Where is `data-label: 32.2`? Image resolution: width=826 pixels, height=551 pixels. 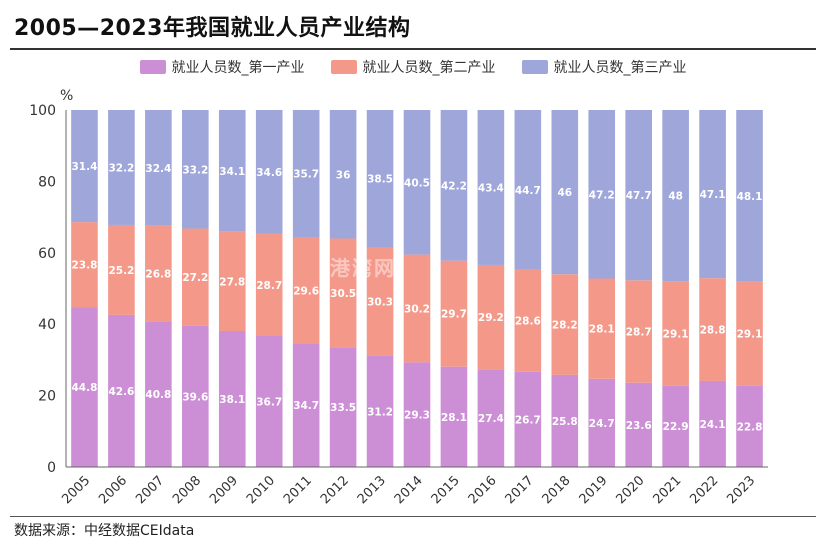 data-label: 32.2 is located at coordinates (121, 168).